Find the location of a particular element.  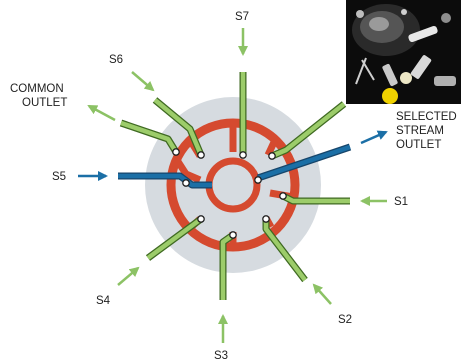

arrow-s6 is located at coordinates (143, 81).